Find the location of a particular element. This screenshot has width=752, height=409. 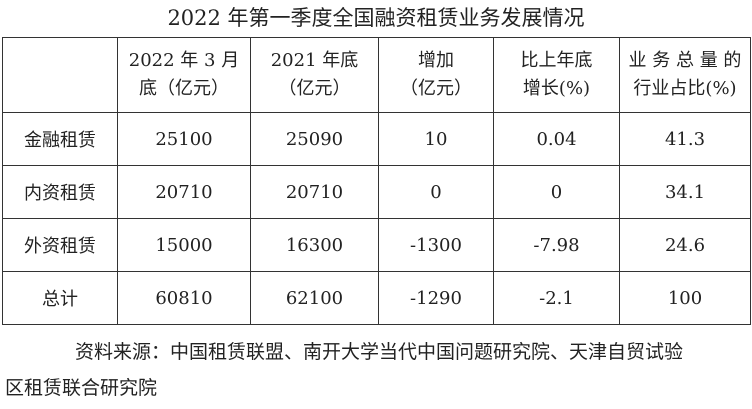

data-cell: 41.3 is located at coordinates (685, 139).